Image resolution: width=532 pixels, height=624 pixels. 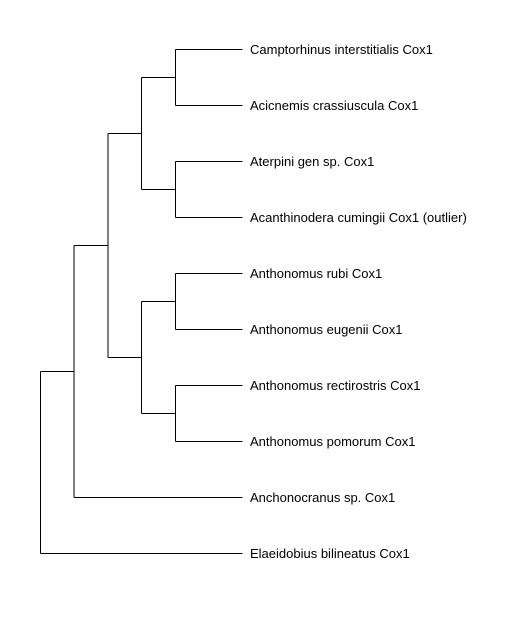 I want to click on tip-label: Aterpini gen sp. Cox1, so click(x=312, y=161).